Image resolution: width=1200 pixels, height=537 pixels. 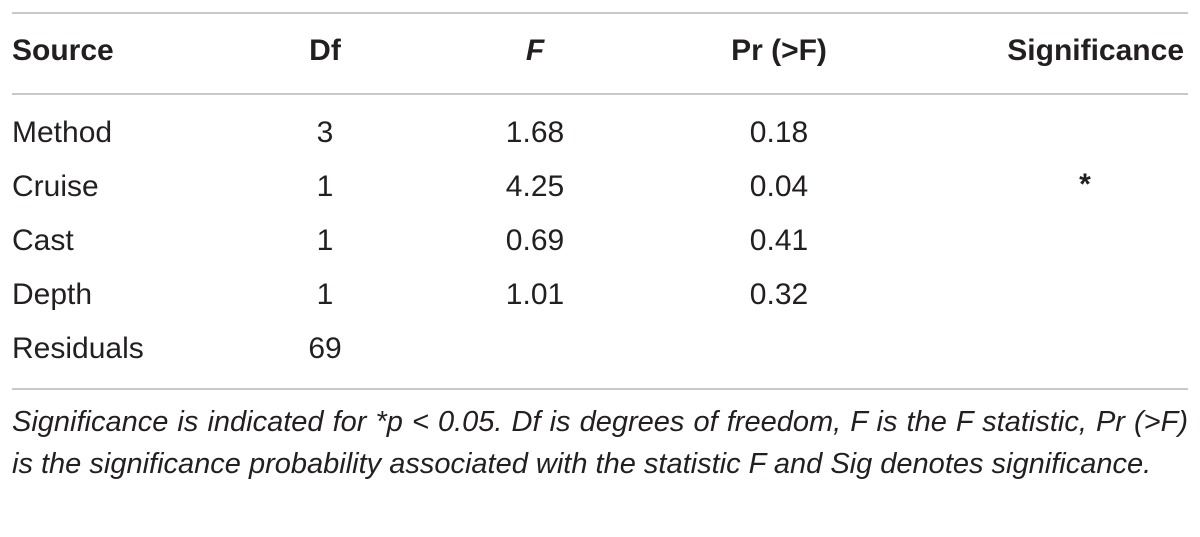 I want to click on header-f: F, so click(x=535, y=50).